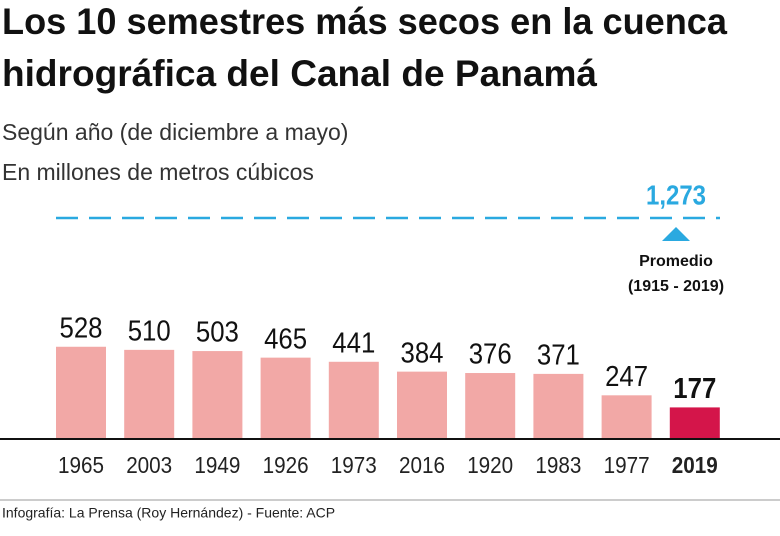  Describe the element at coordinates (694, 389) in the screenshot. I see `value-label: 177` at that location.